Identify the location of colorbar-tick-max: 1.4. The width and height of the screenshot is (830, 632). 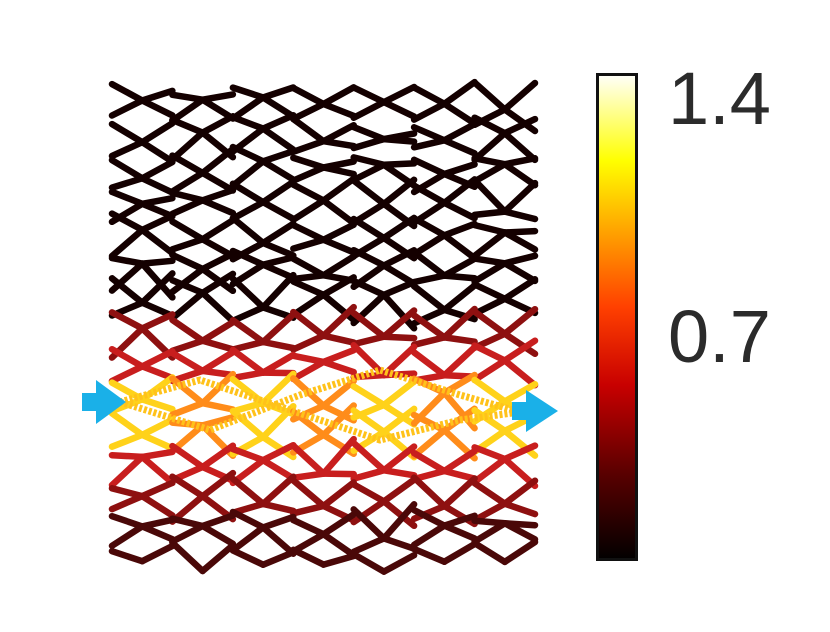
(719, 98).